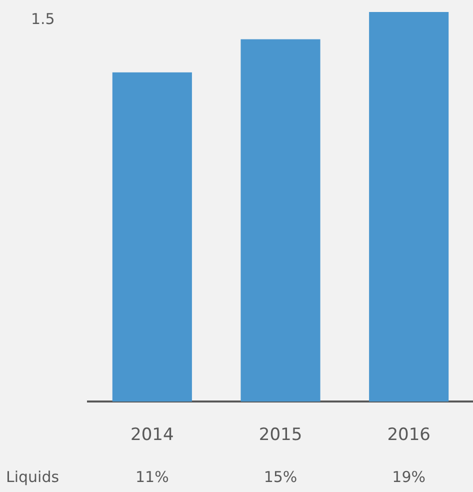  I want to click on text: 1.5, so click(43, 19).